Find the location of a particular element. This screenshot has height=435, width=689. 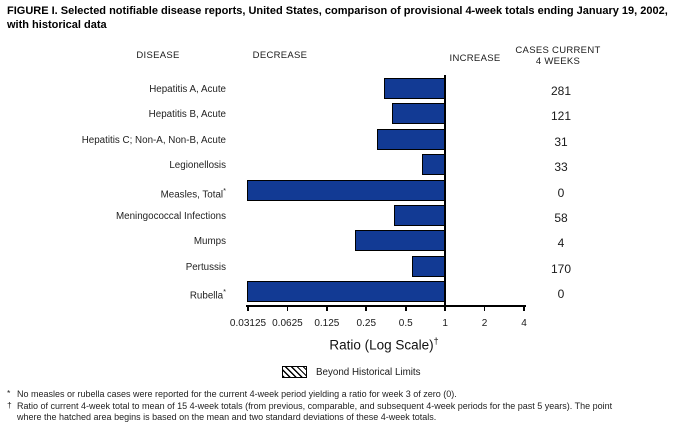

disease-label-text: Hepatitis C; Non-A, Non-B, Acute is located at coordinates (153, 140).